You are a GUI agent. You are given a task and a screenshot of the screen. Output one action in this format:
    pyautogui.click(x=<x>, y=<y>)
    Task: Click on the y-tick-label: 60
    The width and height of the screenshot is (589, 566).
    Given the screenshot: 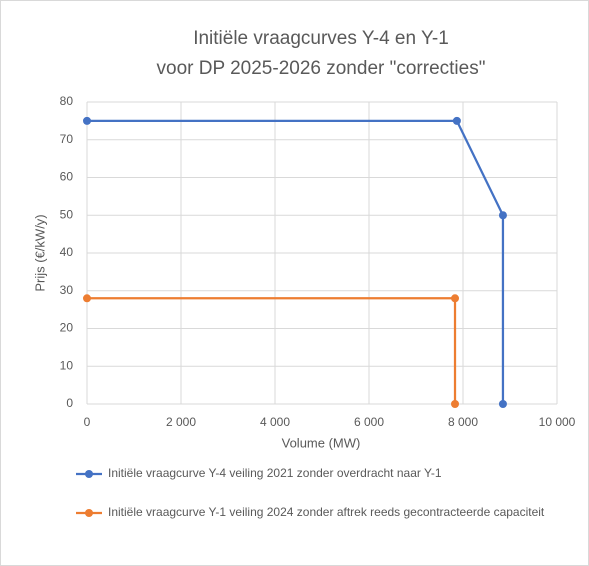 What is the action you would take?
    pyautogui.click(x=67, y=177)
    